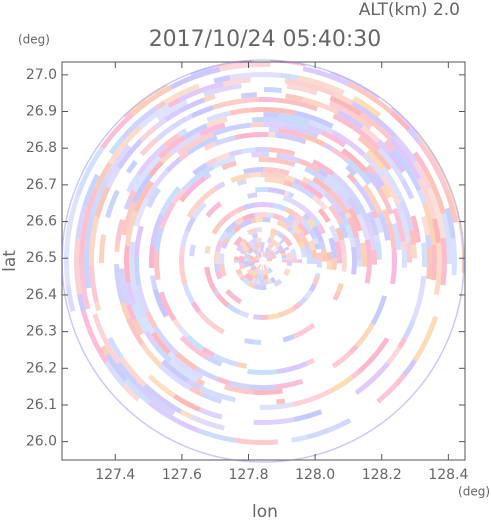 The width and height of the screenshot is (491, 525). What do you see at coordinates (315, 475) in the screenshot?
I see `x-tick-label: 128.0` at bounding box center [315, 475].